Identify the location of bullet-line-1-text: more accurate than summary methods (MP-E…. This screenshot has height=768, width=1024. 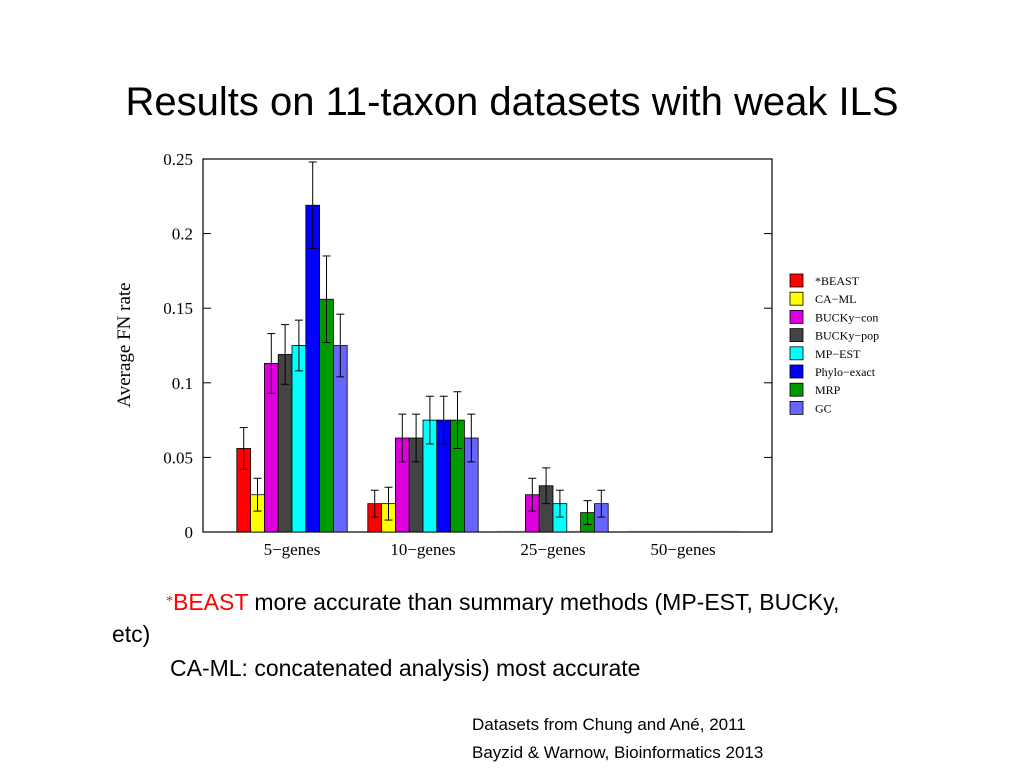
(544, 602).